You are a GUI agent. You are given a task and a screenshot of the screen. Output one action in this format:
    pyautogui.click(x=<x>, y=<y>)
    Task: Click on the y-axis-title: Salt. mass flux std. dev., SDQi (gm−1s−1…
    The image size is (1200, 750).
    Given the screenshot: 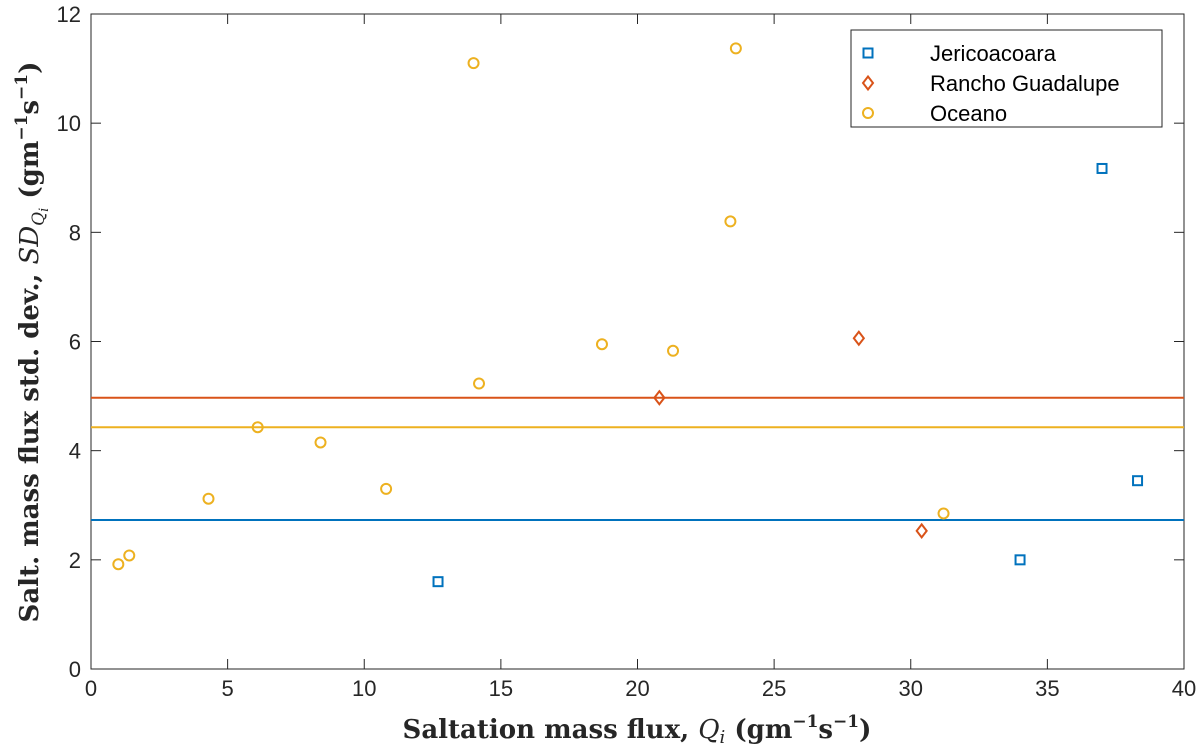 What is the action you would take?
    pyautogui.click(x=32, y=342)
    